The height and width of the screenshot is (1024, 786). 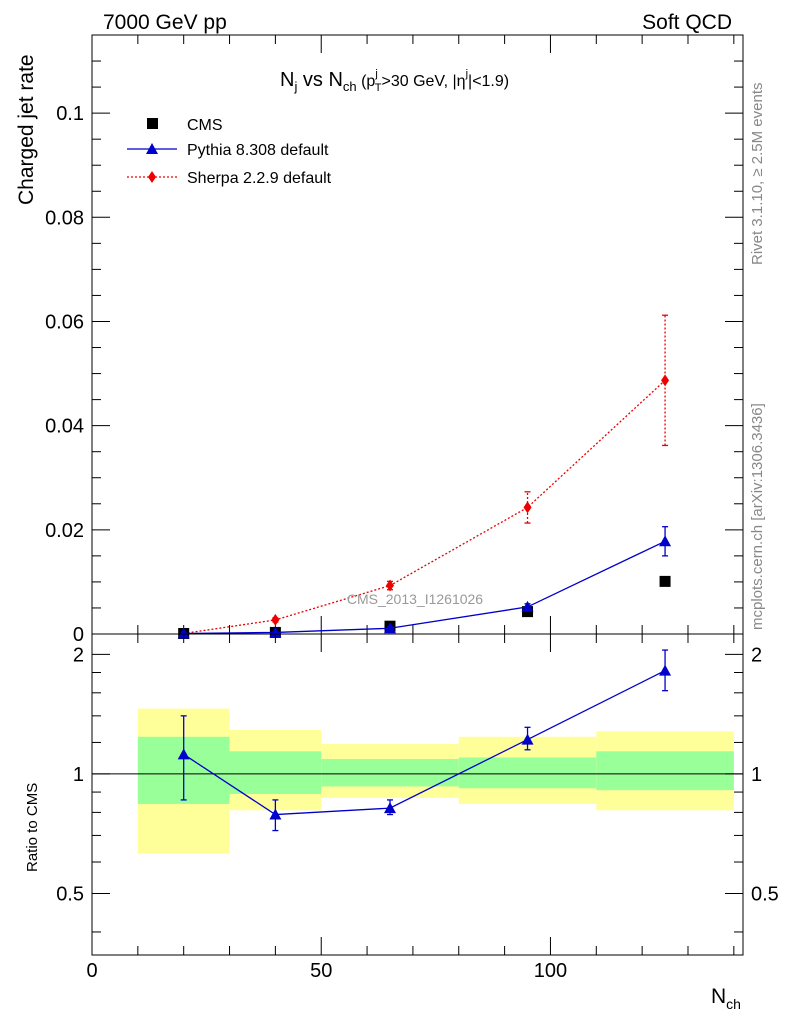 I want to click on cms-point, so click(x=665, y=581).